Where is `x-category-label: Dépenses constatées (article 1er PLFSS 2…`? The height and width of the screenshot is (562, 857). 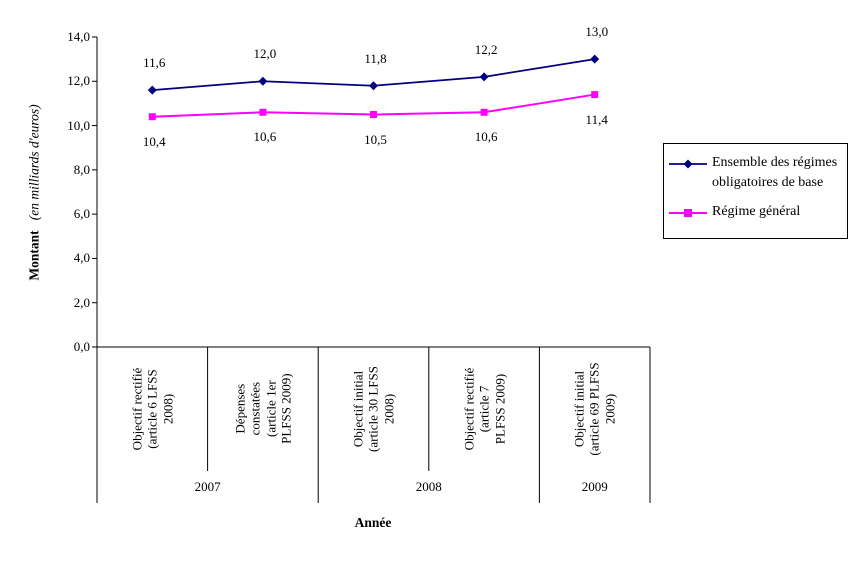 x-category-label: Dépenses constatées (article 1er PLFSS 2… is located at coordinates (263, 409).